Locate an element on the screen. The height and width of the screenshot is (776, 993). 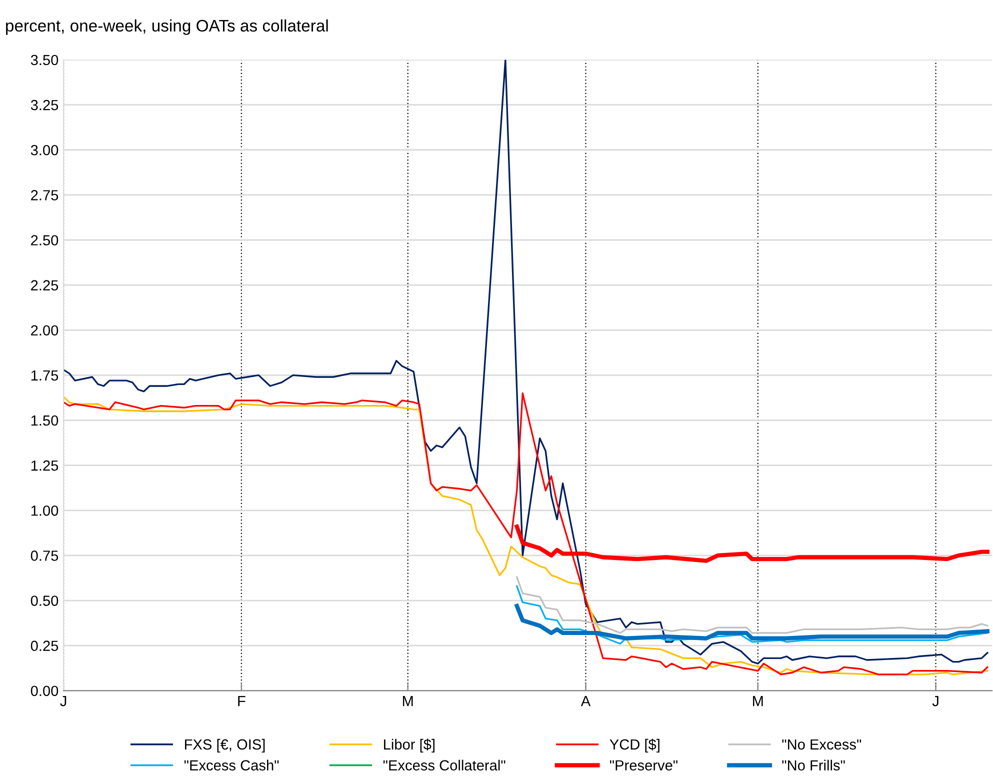
legend-label: YCD [$] is located at coordinates (635, 745).